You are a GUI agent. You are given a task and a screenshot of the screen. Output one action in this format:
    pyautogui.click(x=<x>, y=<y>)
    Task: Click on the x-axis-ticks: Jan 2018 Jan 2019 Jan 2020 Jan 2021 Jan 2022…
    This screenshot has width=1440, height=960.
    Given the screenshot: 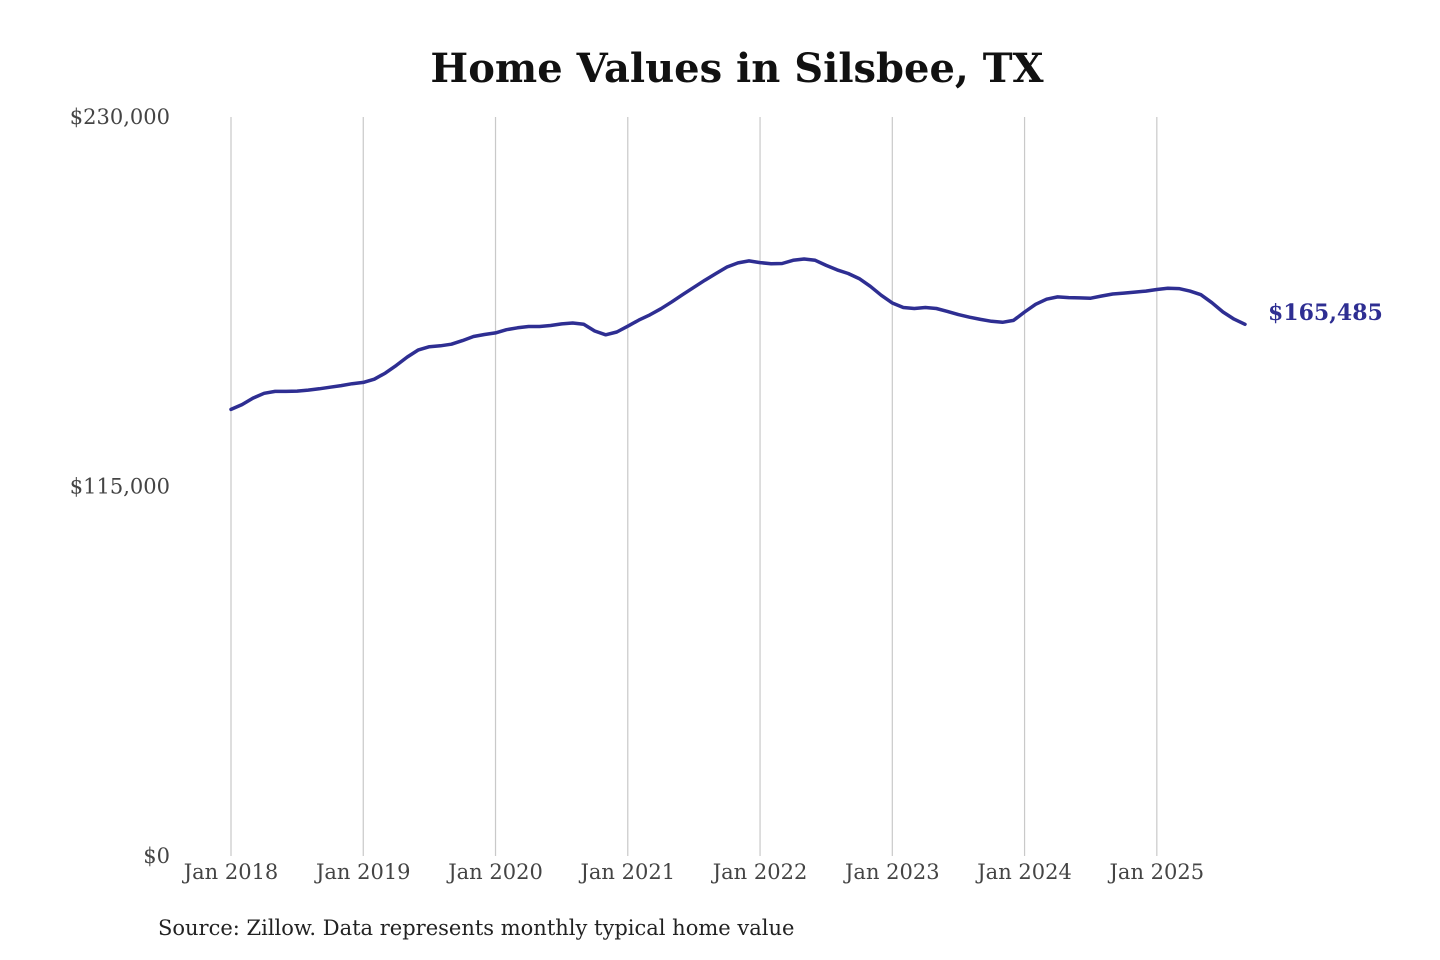 What is the action you would take?
    pyautogui.click(x=693, y=872)
    